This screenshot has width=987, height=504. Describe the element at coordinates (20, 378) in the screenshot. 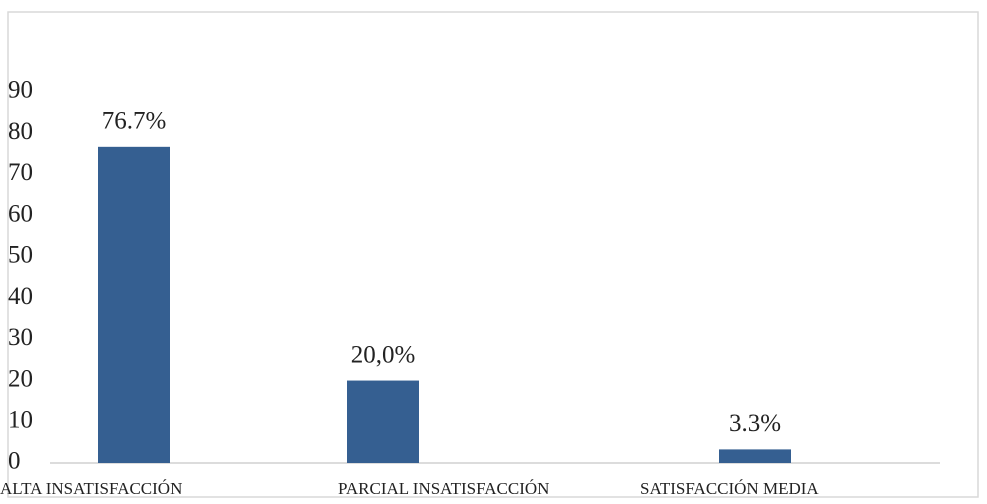

I see `y-tick-label: 20` at that location.